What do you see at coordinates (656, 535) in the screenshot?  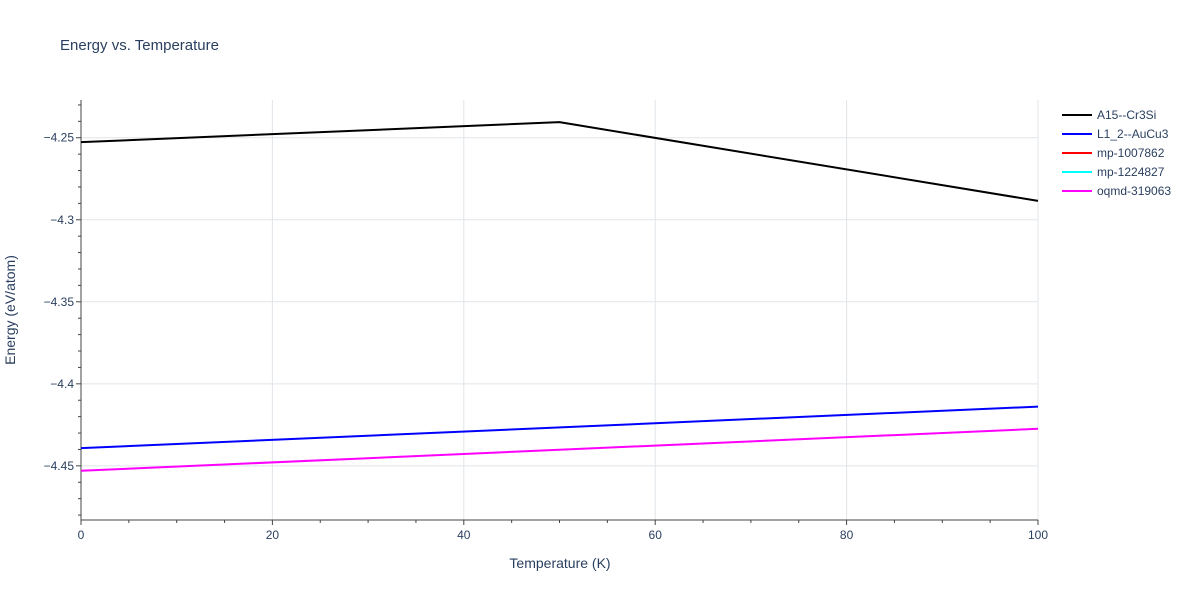 I see `x-tick-label: 60` at bounding box center [656, 535].